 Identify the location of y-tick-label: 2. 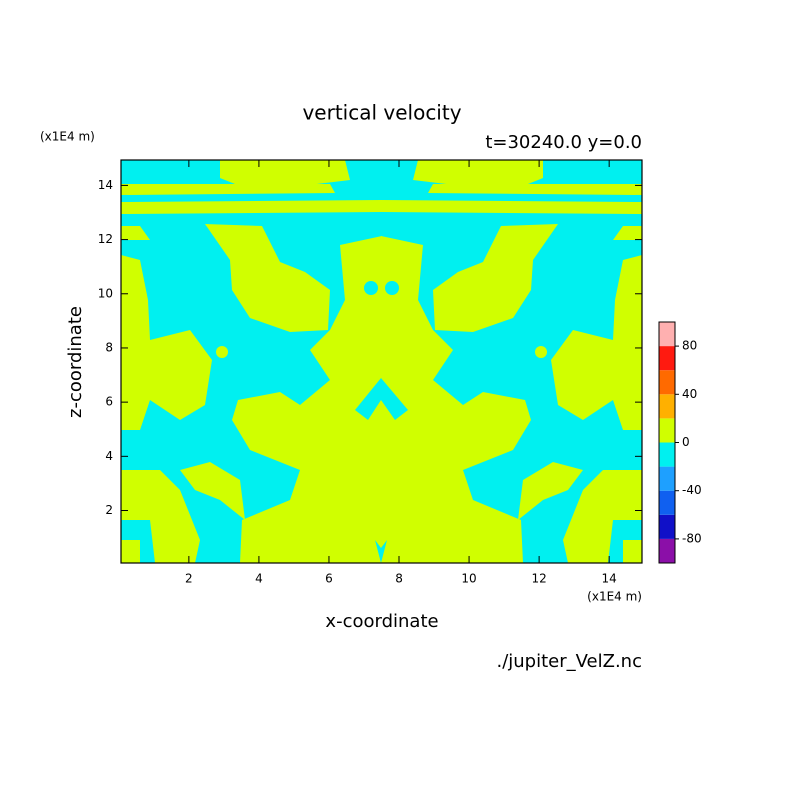
(109, 510).